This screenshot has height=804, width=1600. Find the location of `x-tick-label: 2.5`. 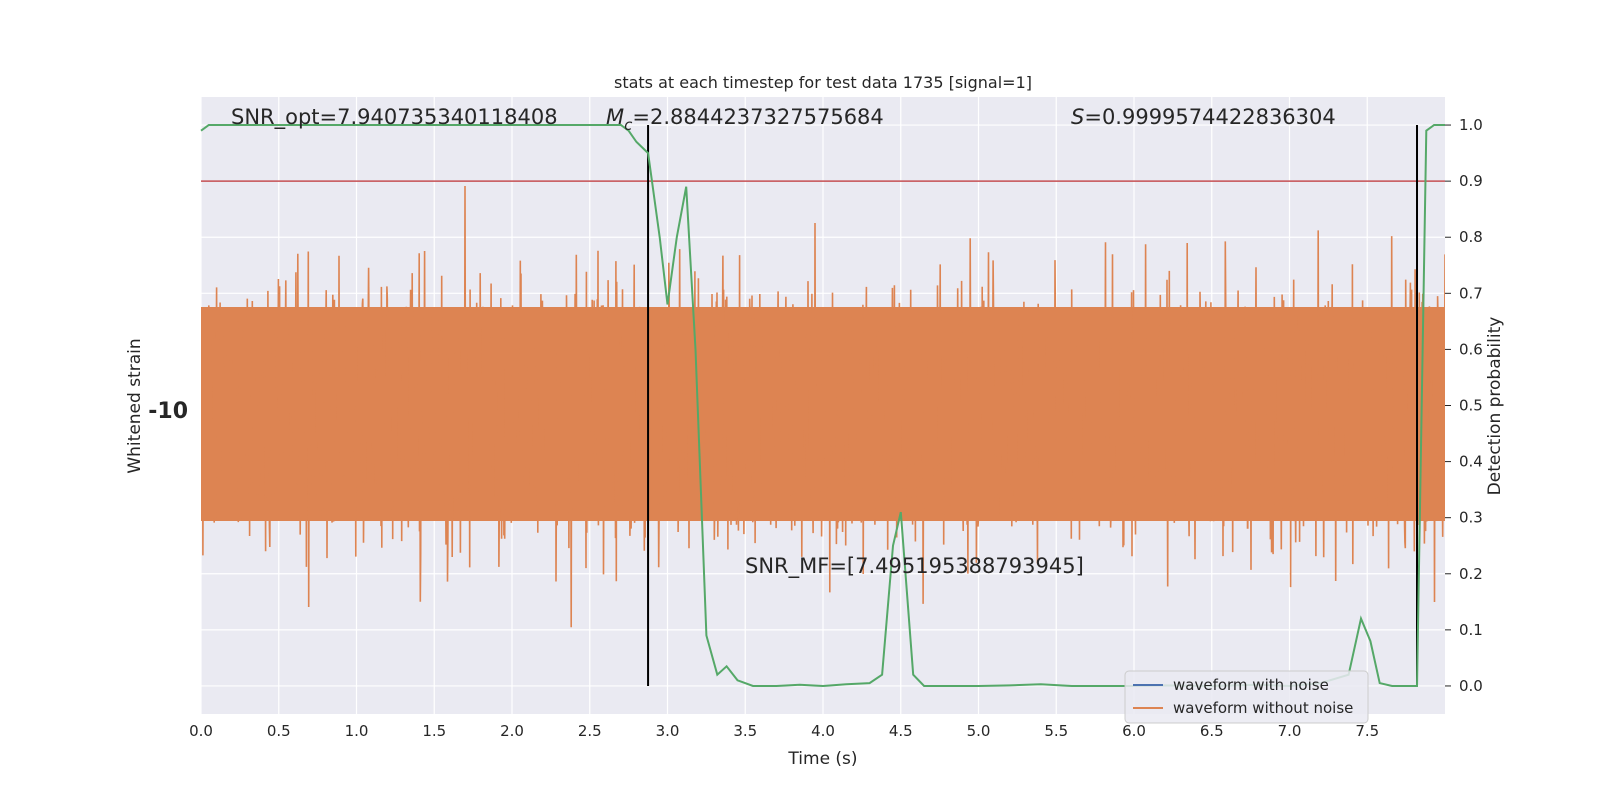

x-tick-label: 2.5 is located at coordinates (590, 731).